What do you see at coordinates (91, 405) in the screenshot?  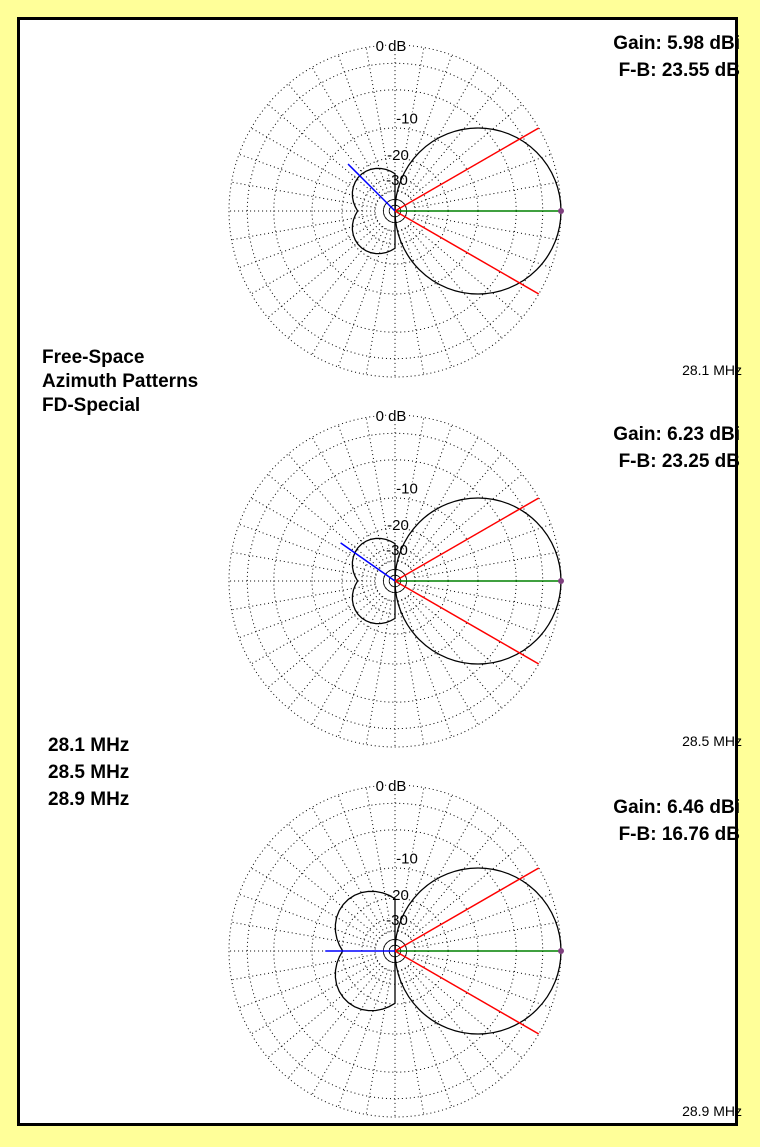 I see `title-line-3: FD-Special` at bounding box center [91, 405].